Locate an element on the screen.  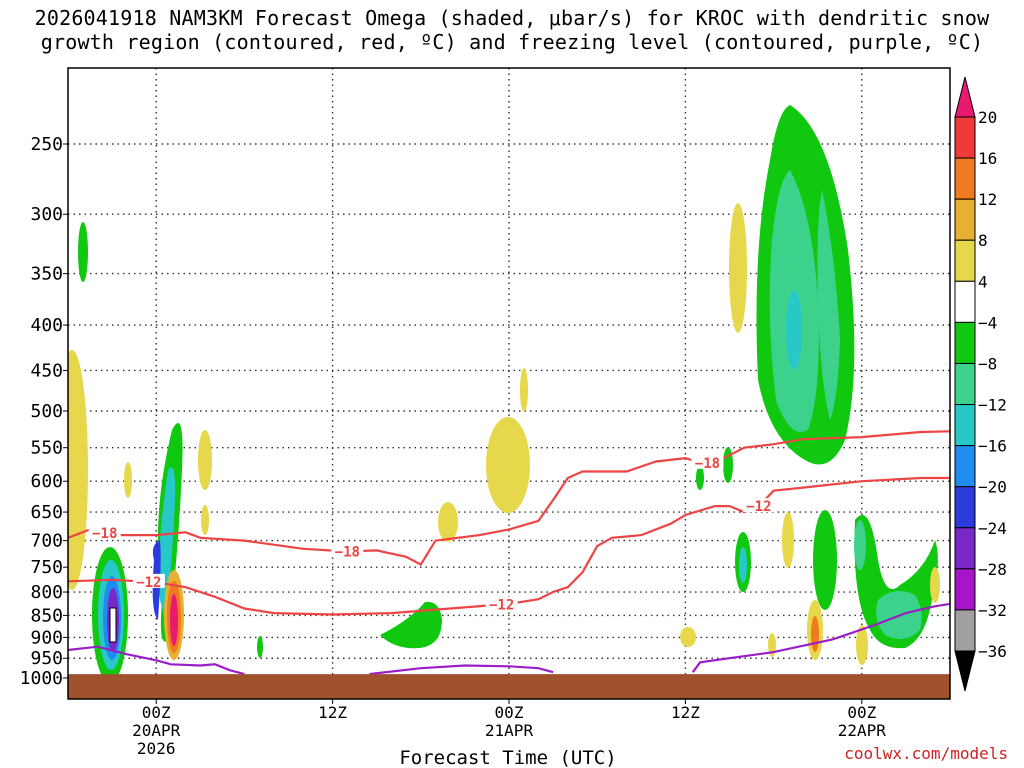
ytick-label: 1000 is located at coordinates (41, 678).